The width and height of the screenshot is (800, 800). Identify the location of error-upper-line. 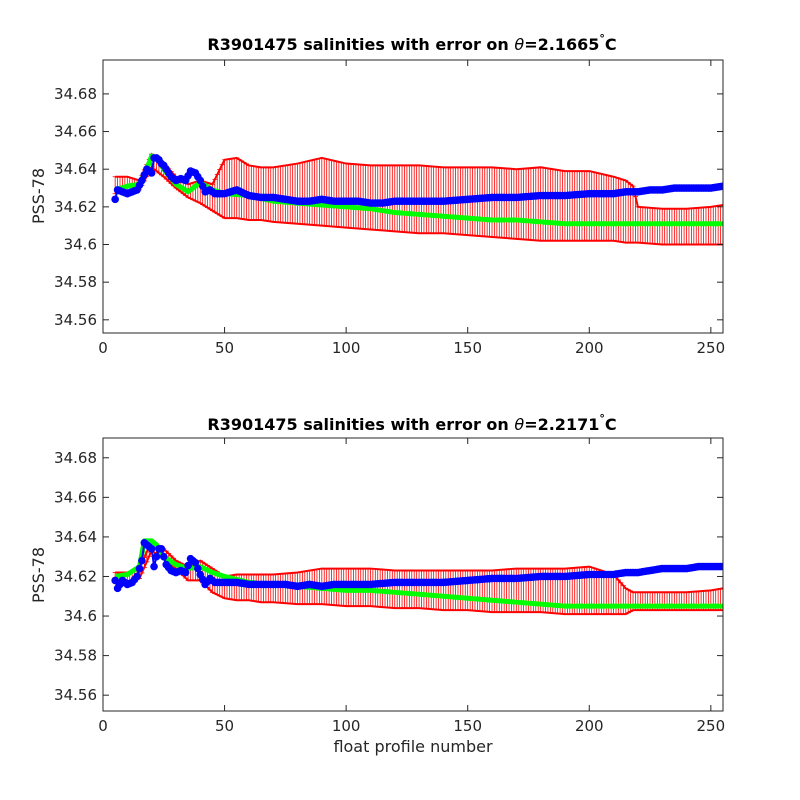
(419, 566).